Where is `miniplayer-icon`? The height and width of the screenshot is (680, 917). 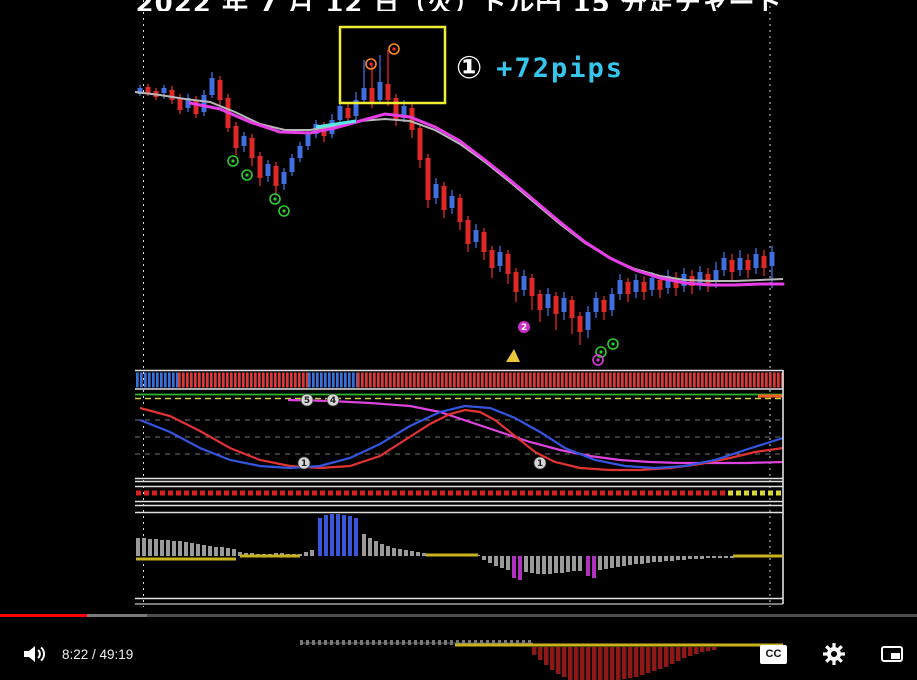 miniplayer-icon is located at coordinates (892, 654).